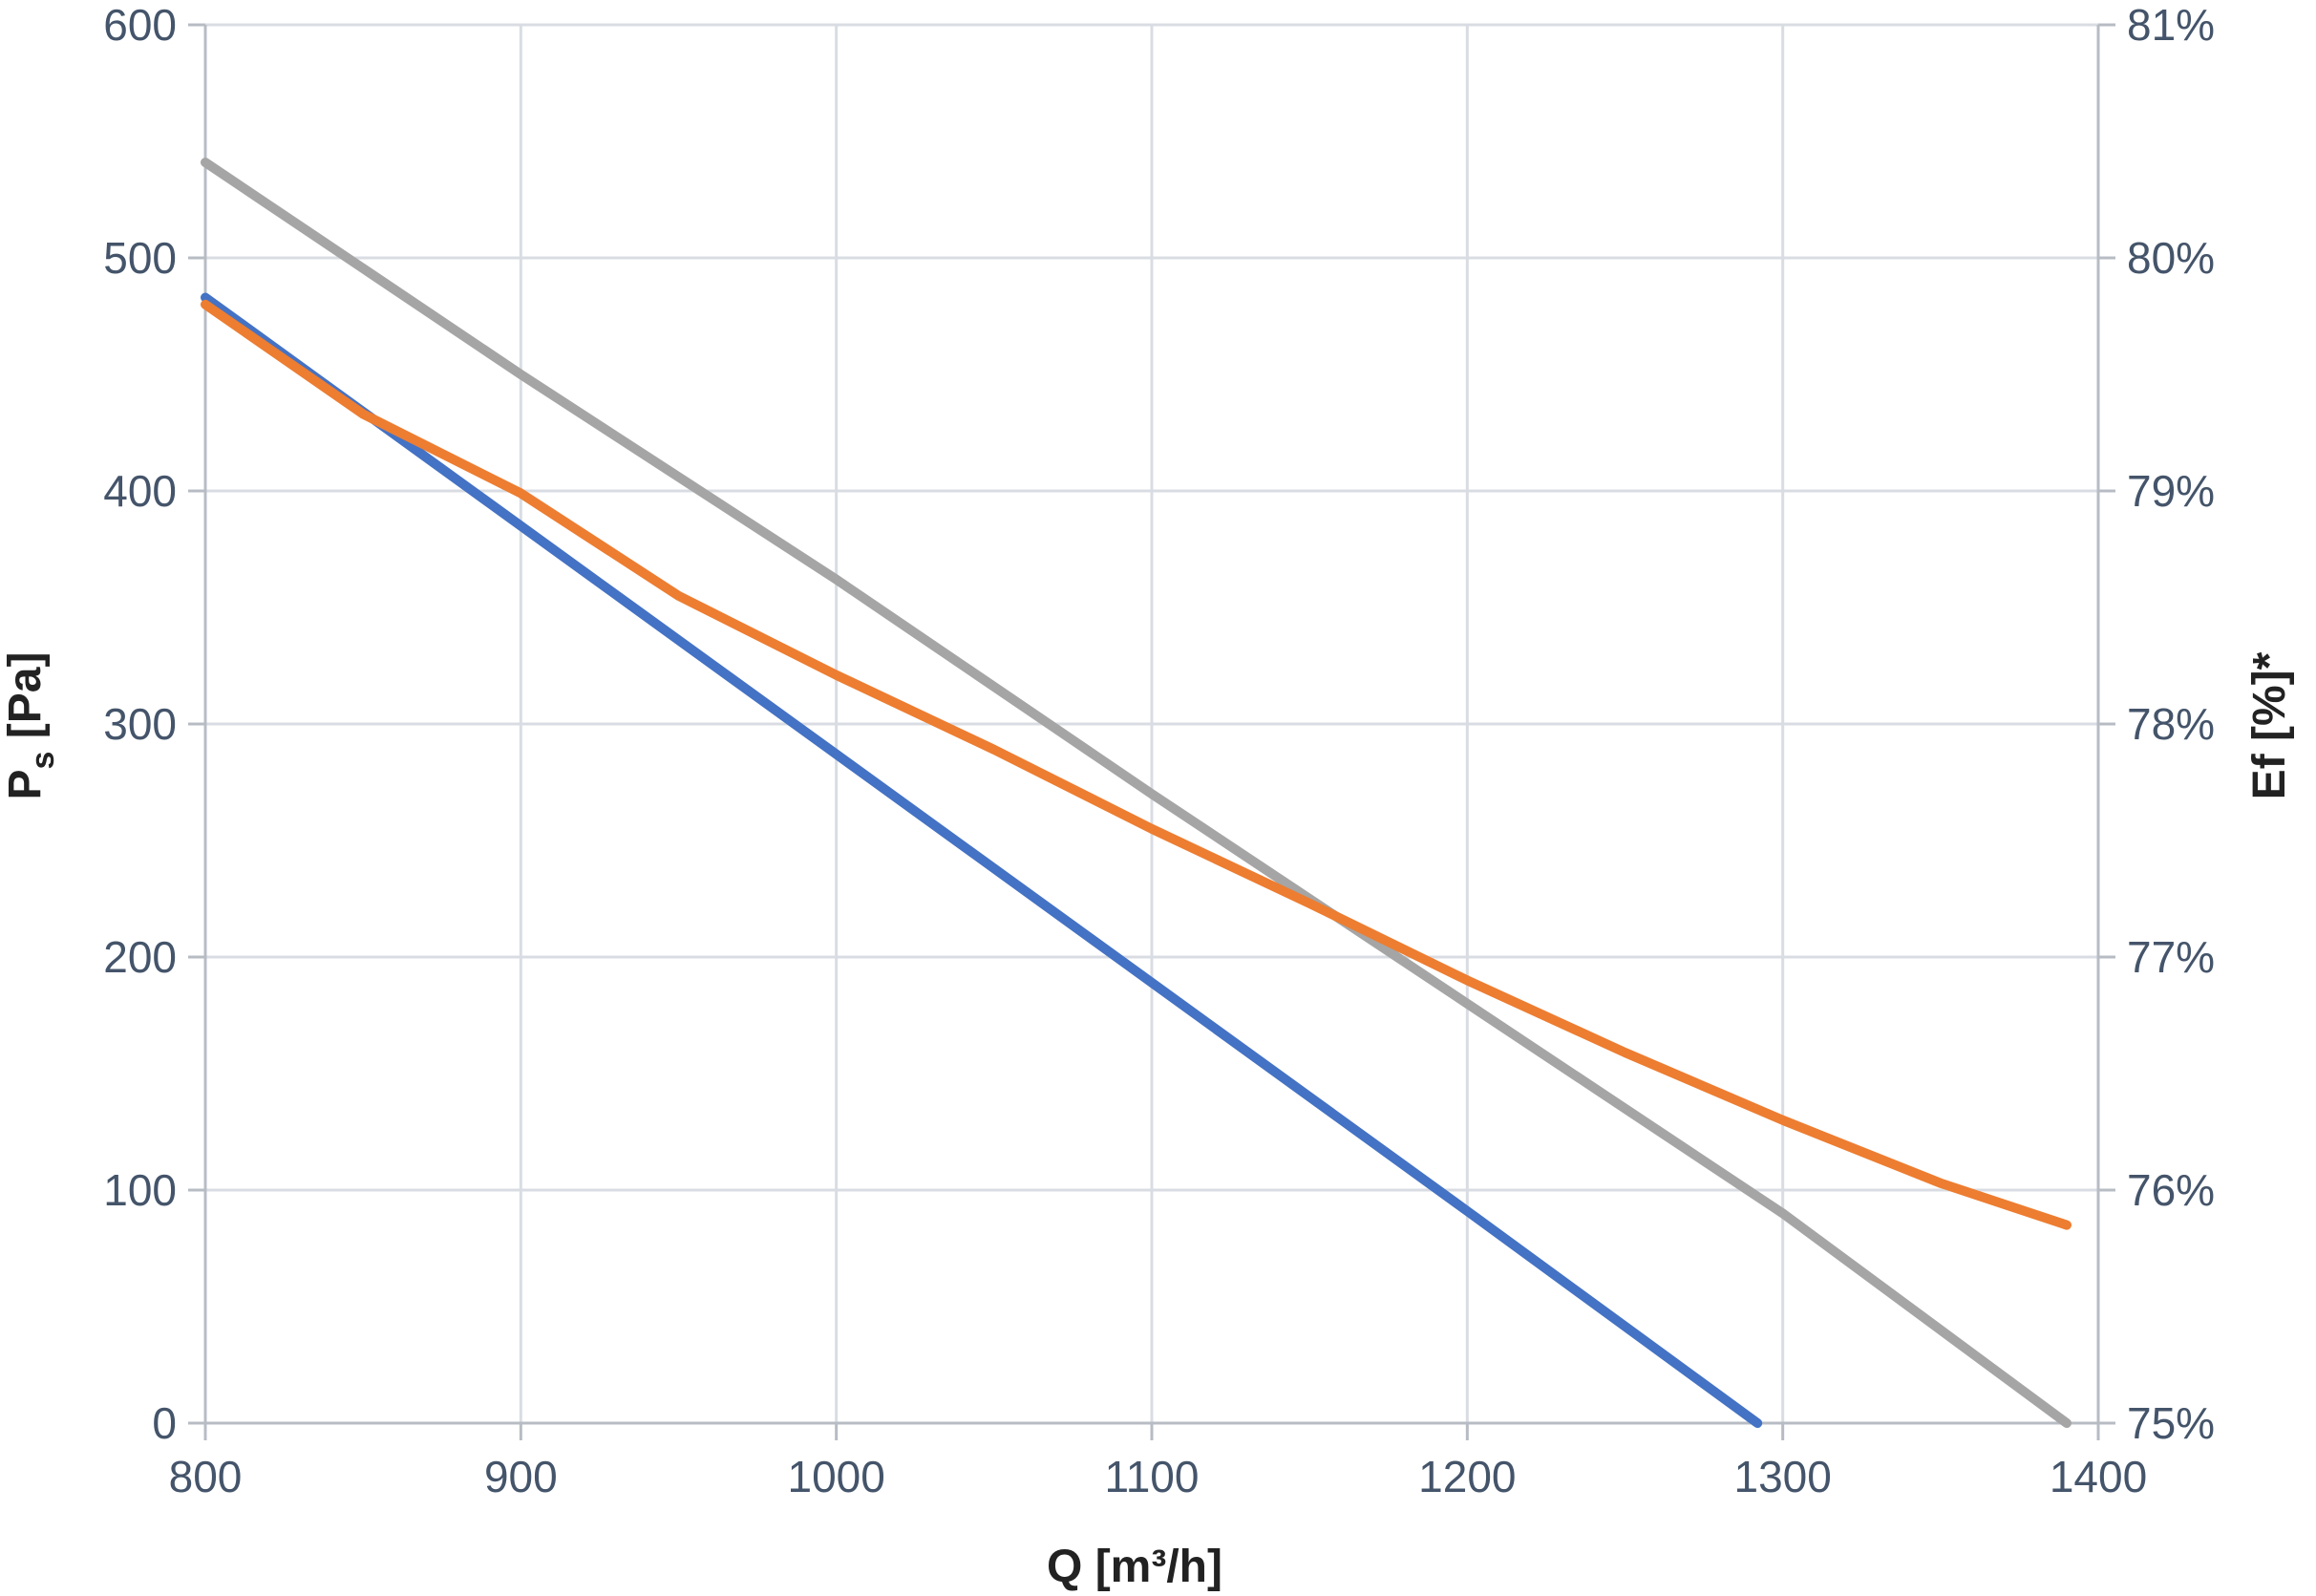 The height and width of the screenshot is (1596, 2316). Describe the element at coordinates (206, 1476) in the screenshot. I see `x-tick-label: 800` at that location.